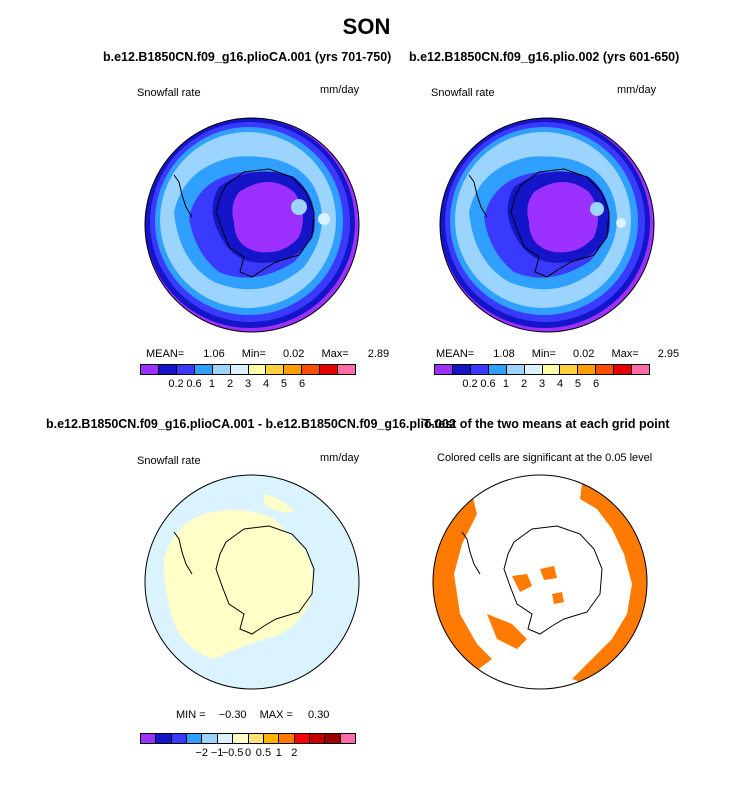  I want to click on panel1-map, so click(252, 225).